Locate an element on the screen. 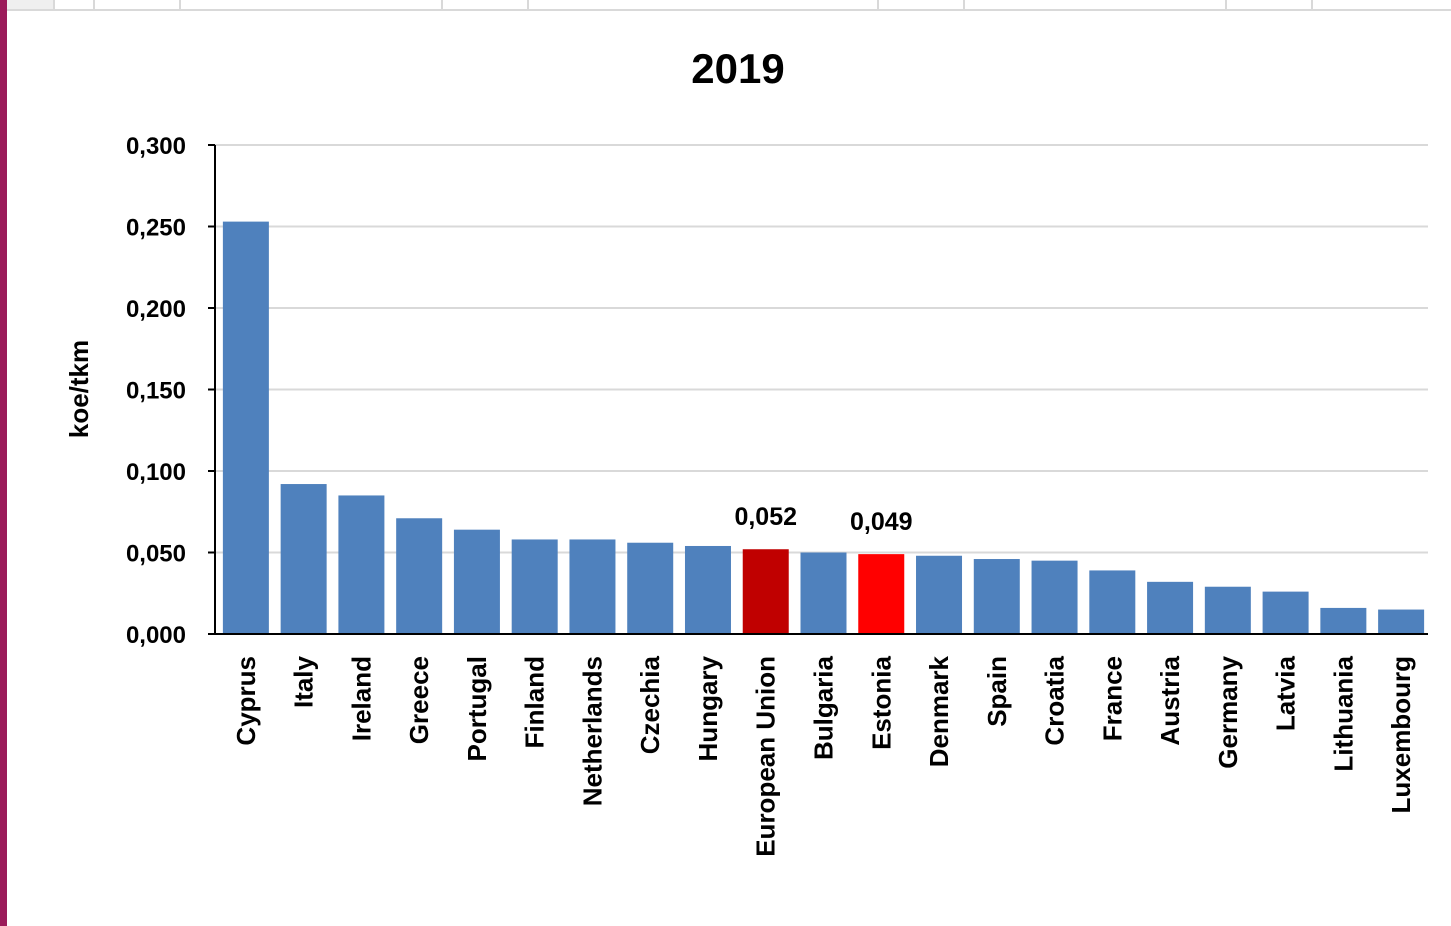  y-tick-label: 0,200 is located at coordinates (156, 309).